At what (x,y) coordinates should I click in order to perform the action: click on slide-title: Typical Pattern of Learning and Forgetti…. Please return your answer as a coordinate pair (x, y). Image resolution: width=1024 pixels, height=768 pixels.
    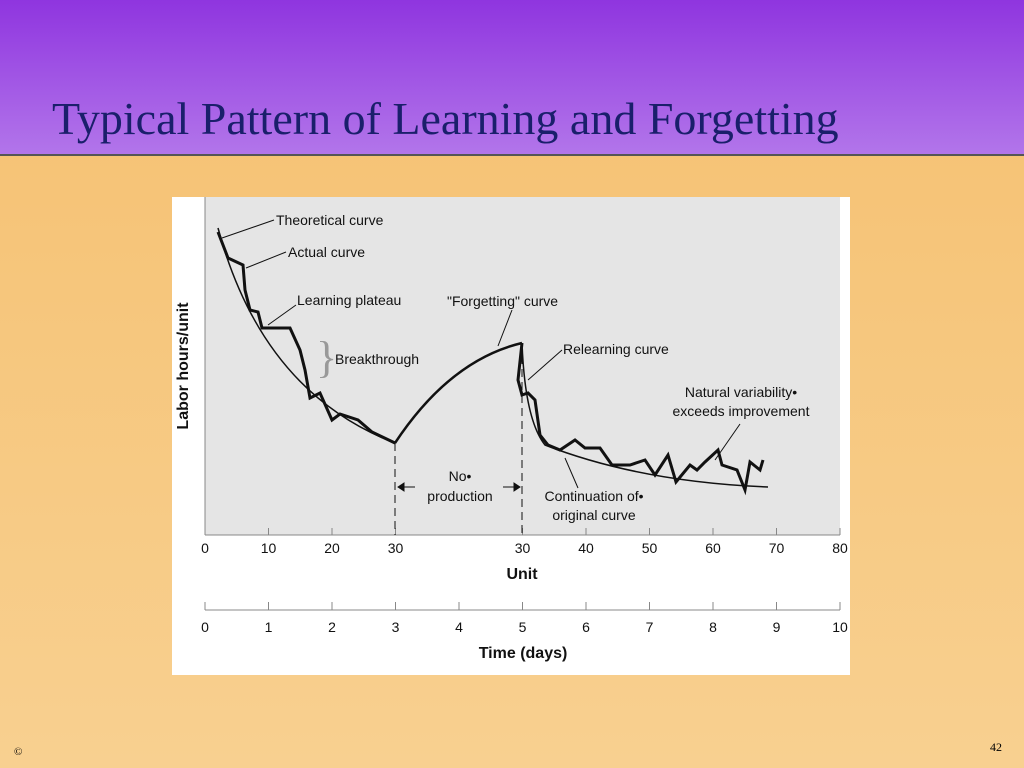
    Looking at the image, I should click on (445, 118).